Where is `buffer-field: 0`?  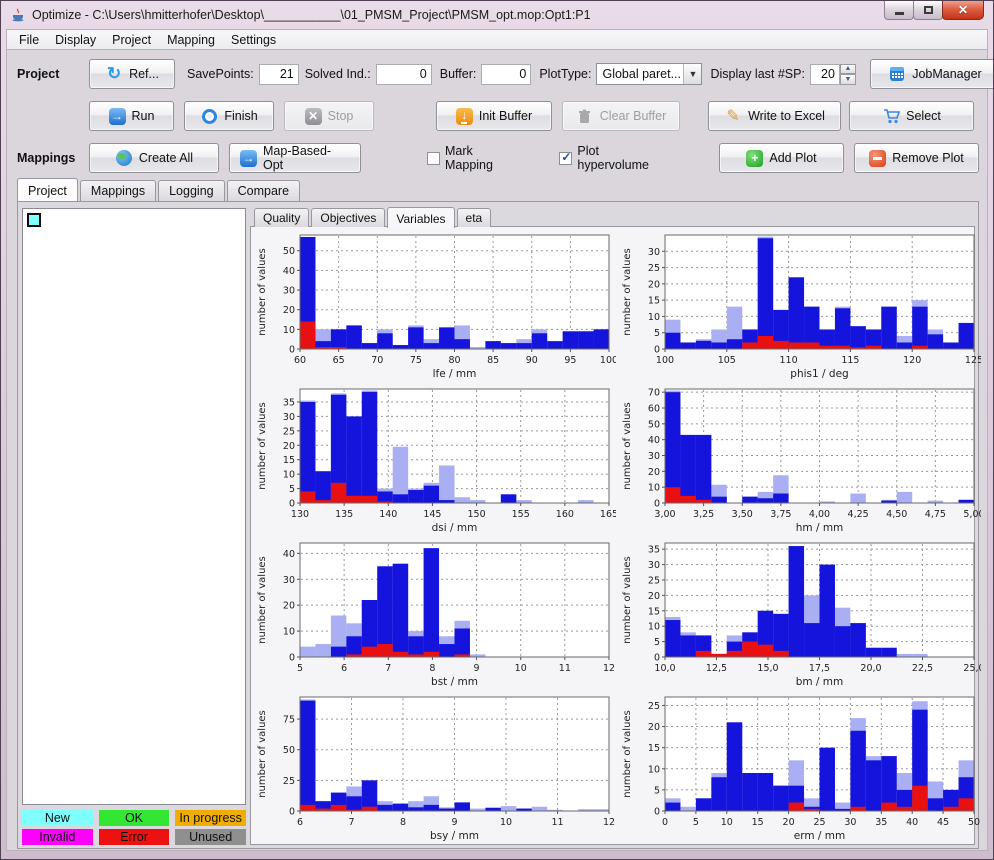
buffer-field: 0 is located at coordinates (506, 74).